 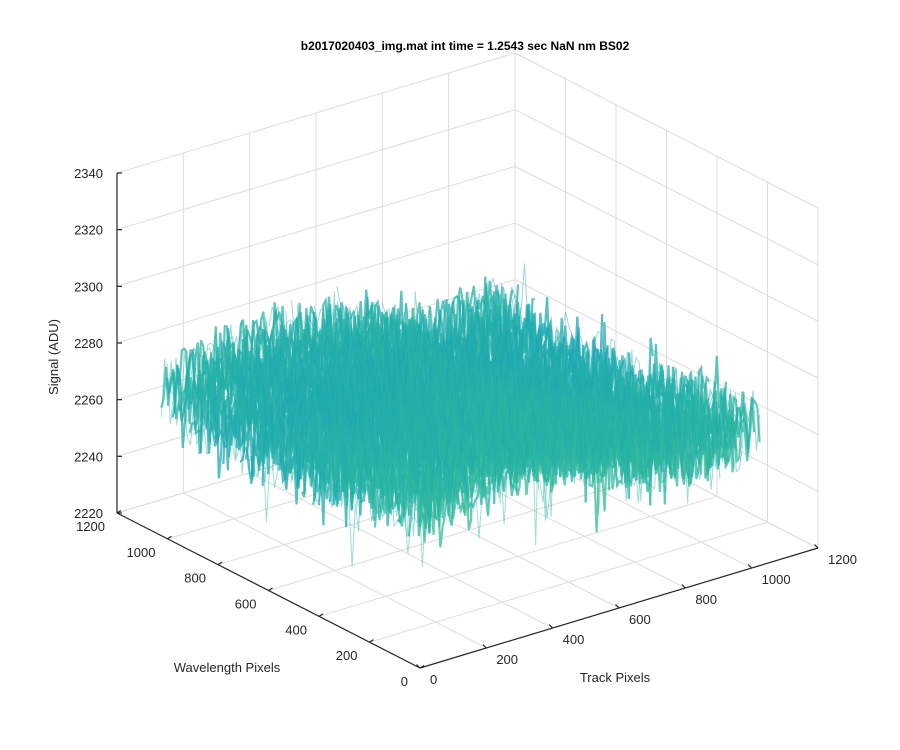 What do you see at coordinates (141, 552) in the screenshot?
I see `y-tick-label: 1000` at bounding box center [141, 552].